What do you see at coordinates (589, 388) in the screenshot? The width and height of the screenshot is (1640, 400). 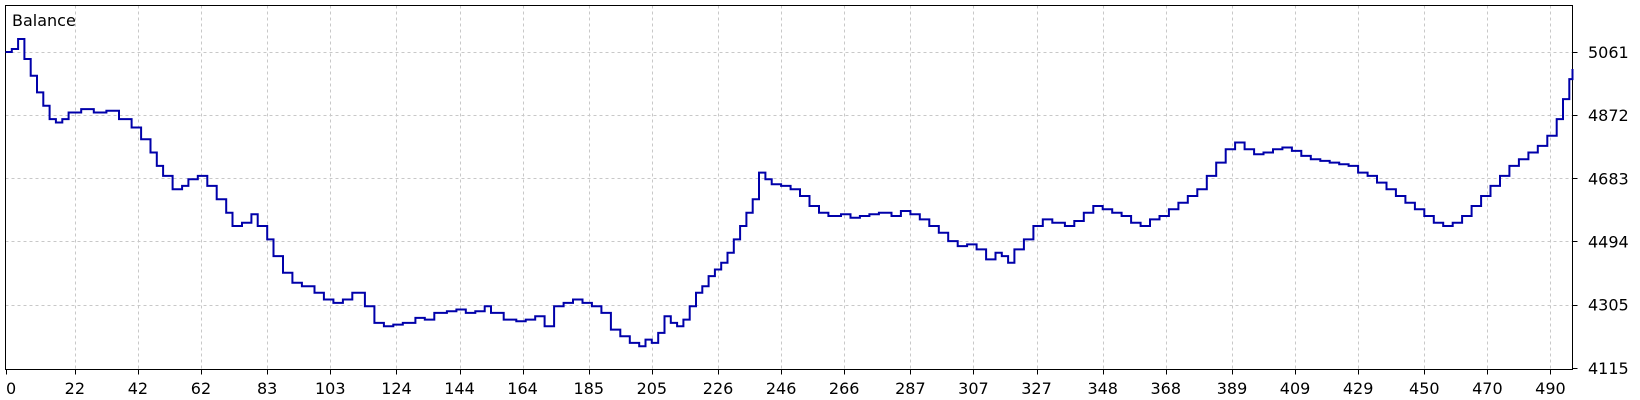 I see `x-tick-label: 185` at bounding box center [589, 388].